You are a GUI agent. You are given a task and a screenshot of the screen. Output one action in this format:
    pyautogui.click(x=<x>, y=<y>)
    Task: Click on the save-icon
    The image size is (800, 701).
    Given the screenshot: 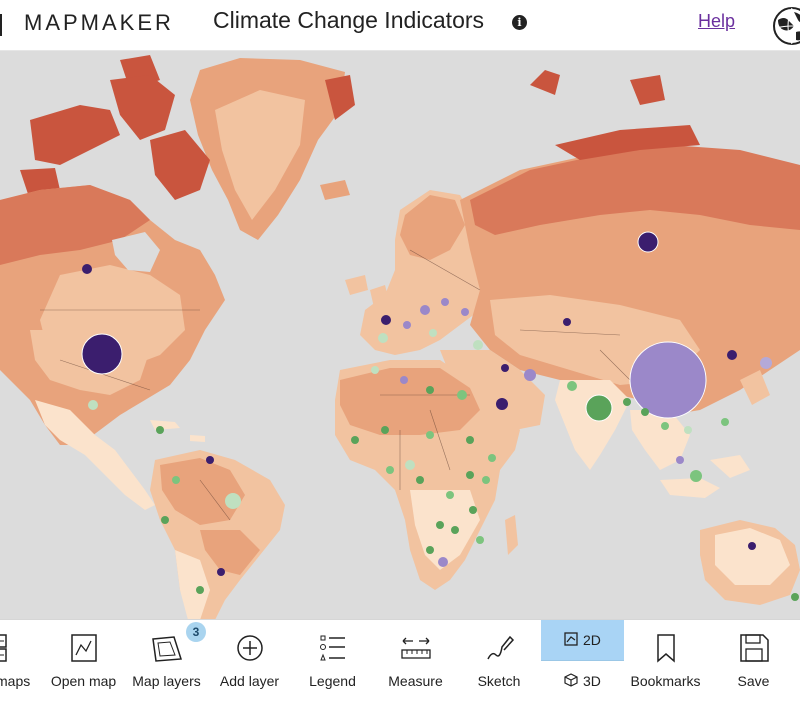 What is the action you would take?
    pyautogui.click(x=754, y=648)
    